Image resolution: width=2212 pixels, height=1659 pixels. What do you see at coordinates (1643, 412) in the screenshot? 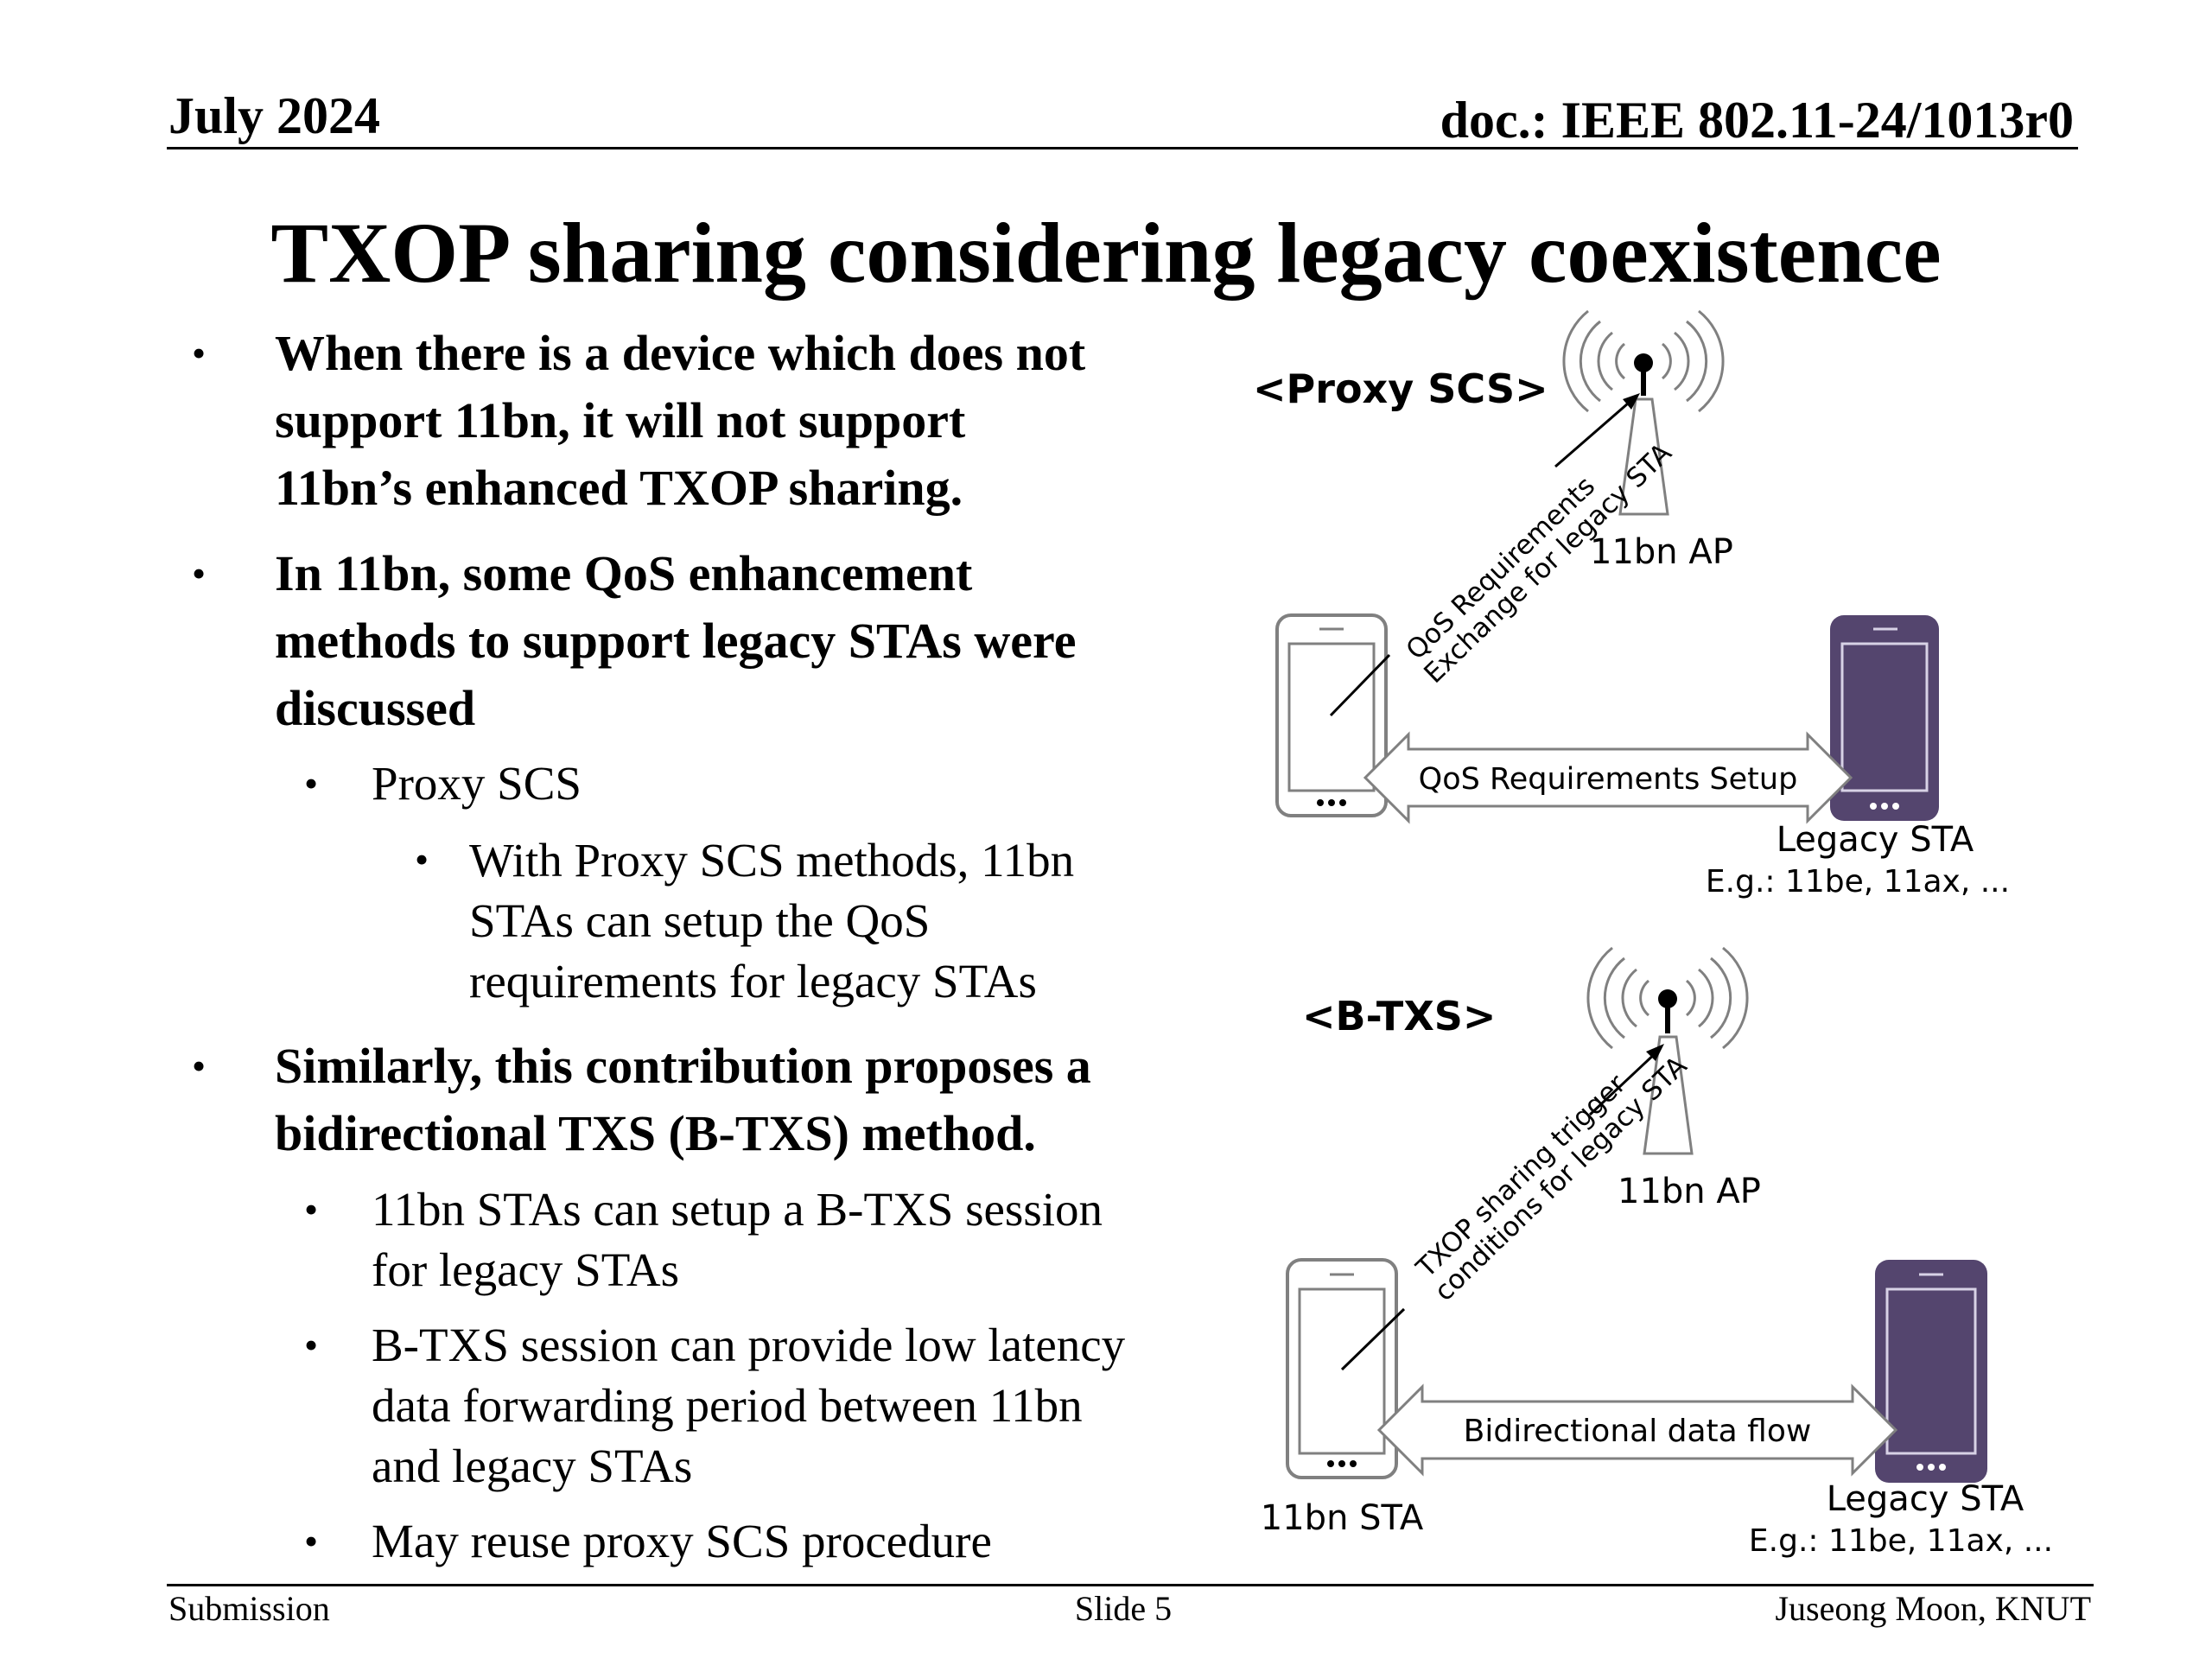
I see `ap-1-icon` at bounding box center [1643, 412].